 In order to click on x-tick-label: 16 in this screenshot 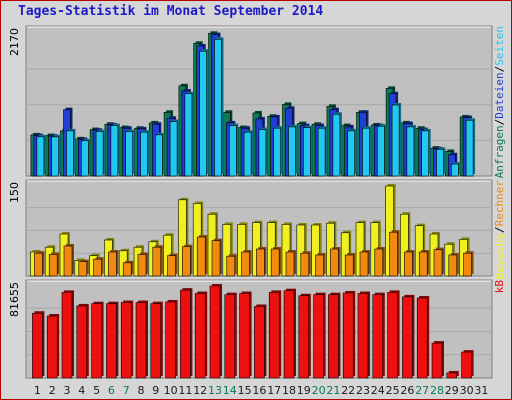, I will do `click(259, 390)`.